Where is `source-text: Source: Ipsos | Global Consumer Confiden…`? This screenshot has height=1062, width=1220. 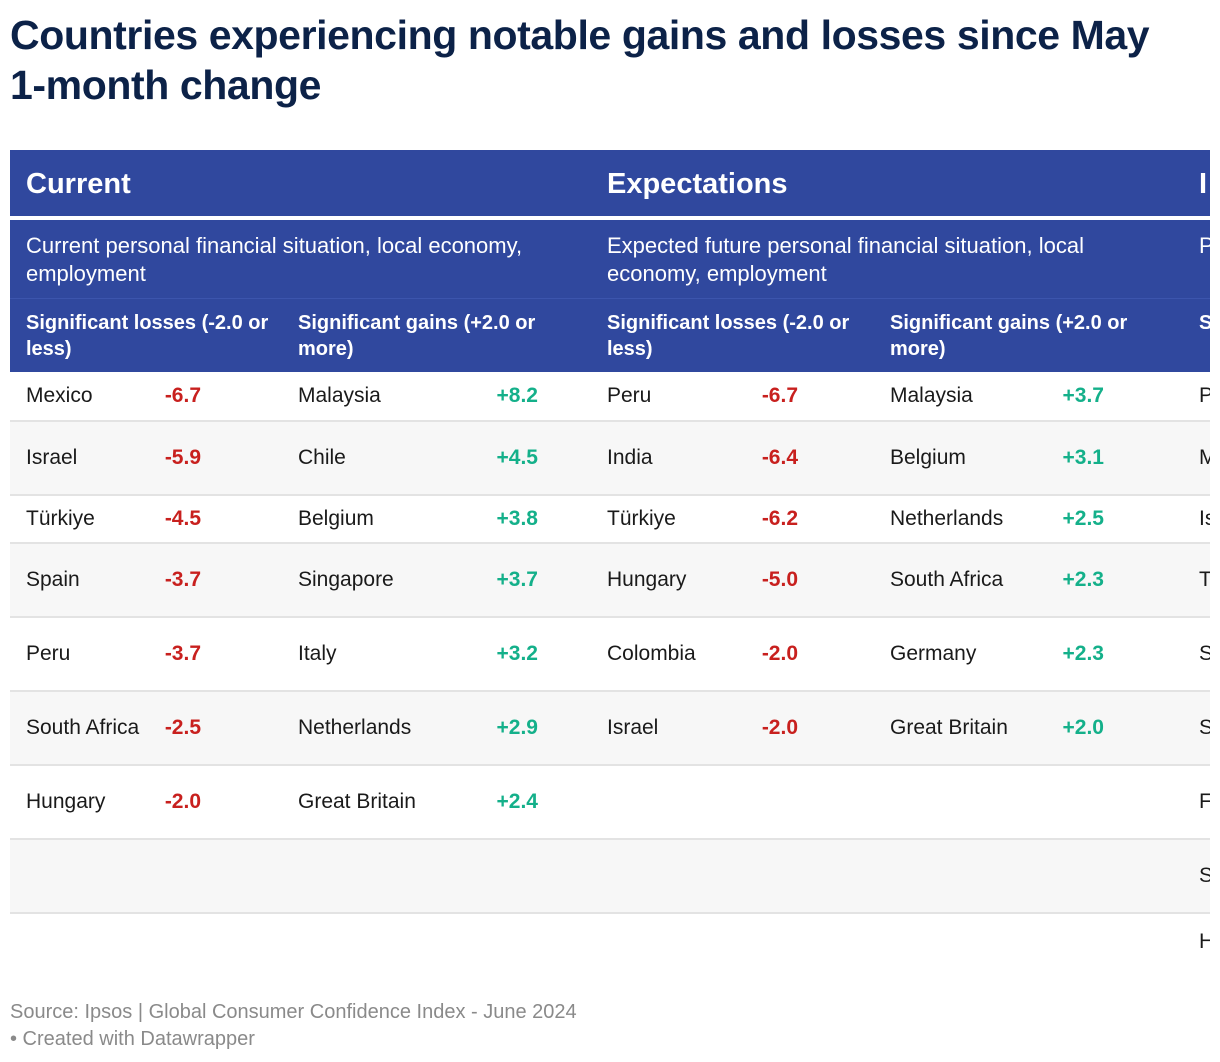 source-text: Source: Ipsos | Global Consumer Confiden… is located at coordinates (293, 1012).